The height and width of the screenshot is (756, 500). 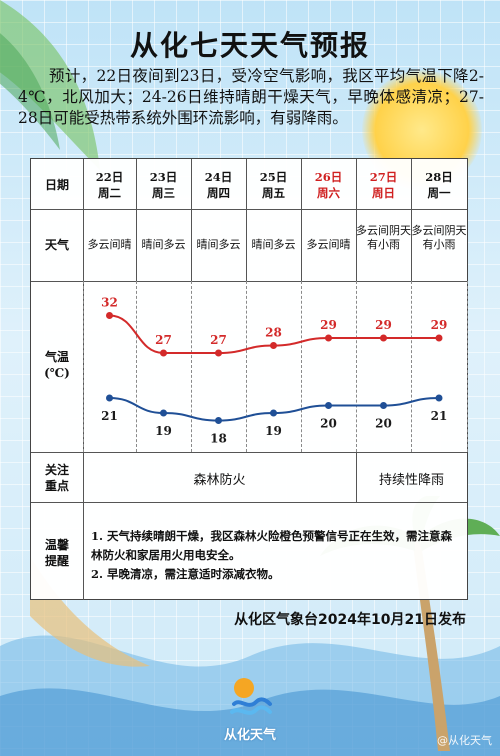 I want to click on day-cell: 28日 周一, so click(x=439, y=185).